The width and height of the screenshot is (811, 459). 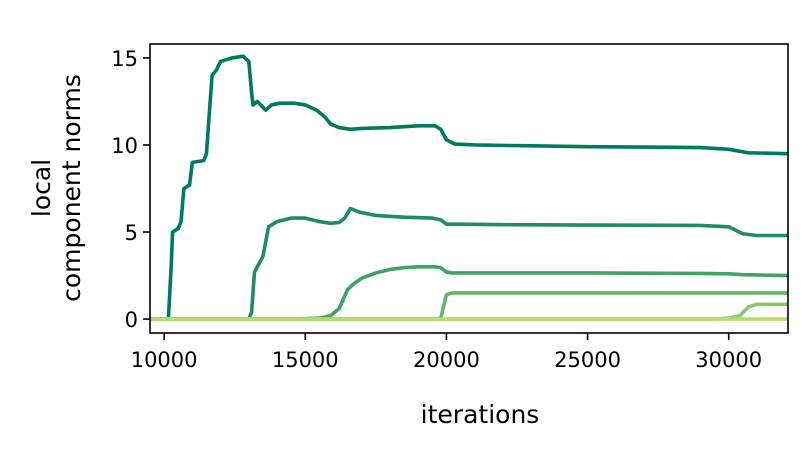 I want to click on x-tick-label: 10000, so click(x=164, y=360).